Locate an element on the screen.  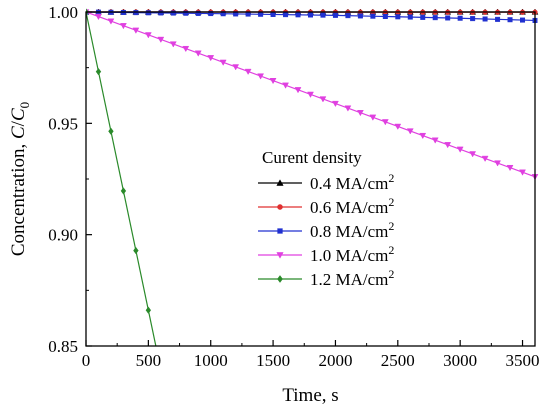
y-tick-label: 1.00 is located at coordinates (63, 12).